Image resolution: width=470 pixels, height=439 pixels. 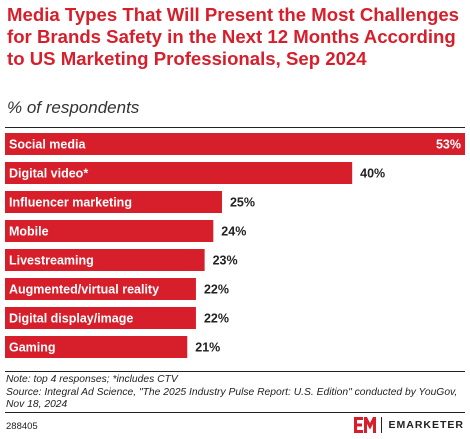 What do you see at coordinates (32, 348) in the screenshot?
I see `category-label-gaming: Gaming` at bounding box center [32, 348].